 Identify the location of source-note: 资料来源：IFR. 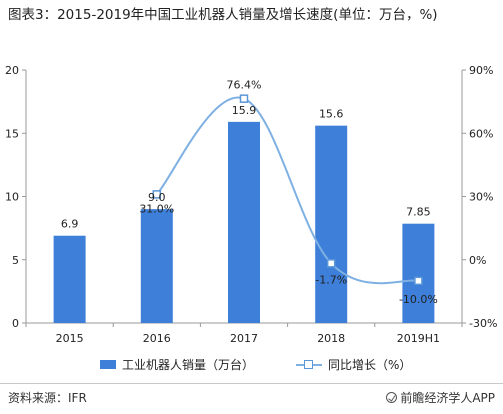
(47, 398).